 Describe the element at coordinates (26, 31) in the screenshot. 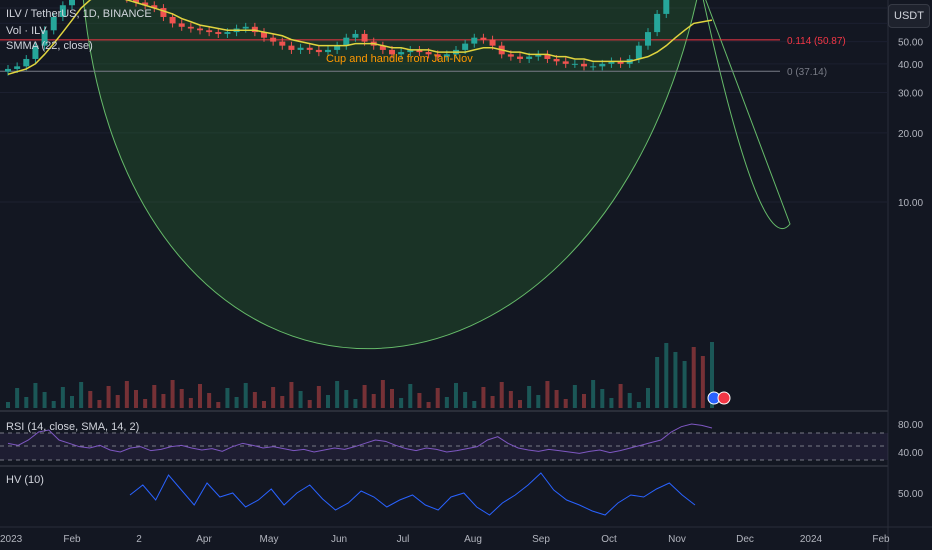

I see `volume-indicator-label: Vol · ILV` at that location.